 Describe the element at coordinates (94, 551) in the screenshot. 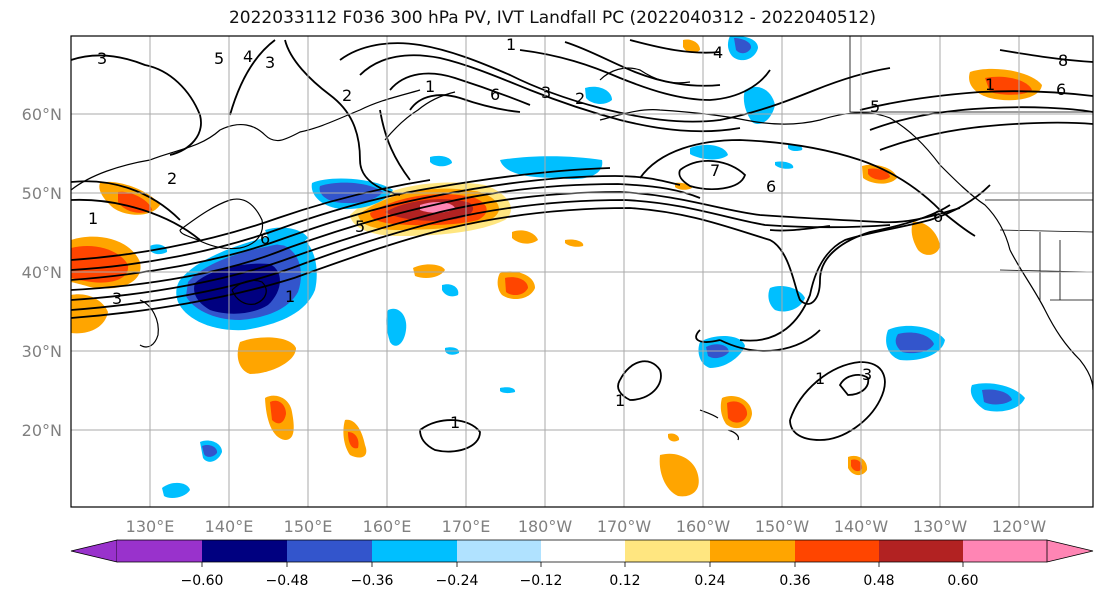

I see `colorbar-extend-low` at that location.